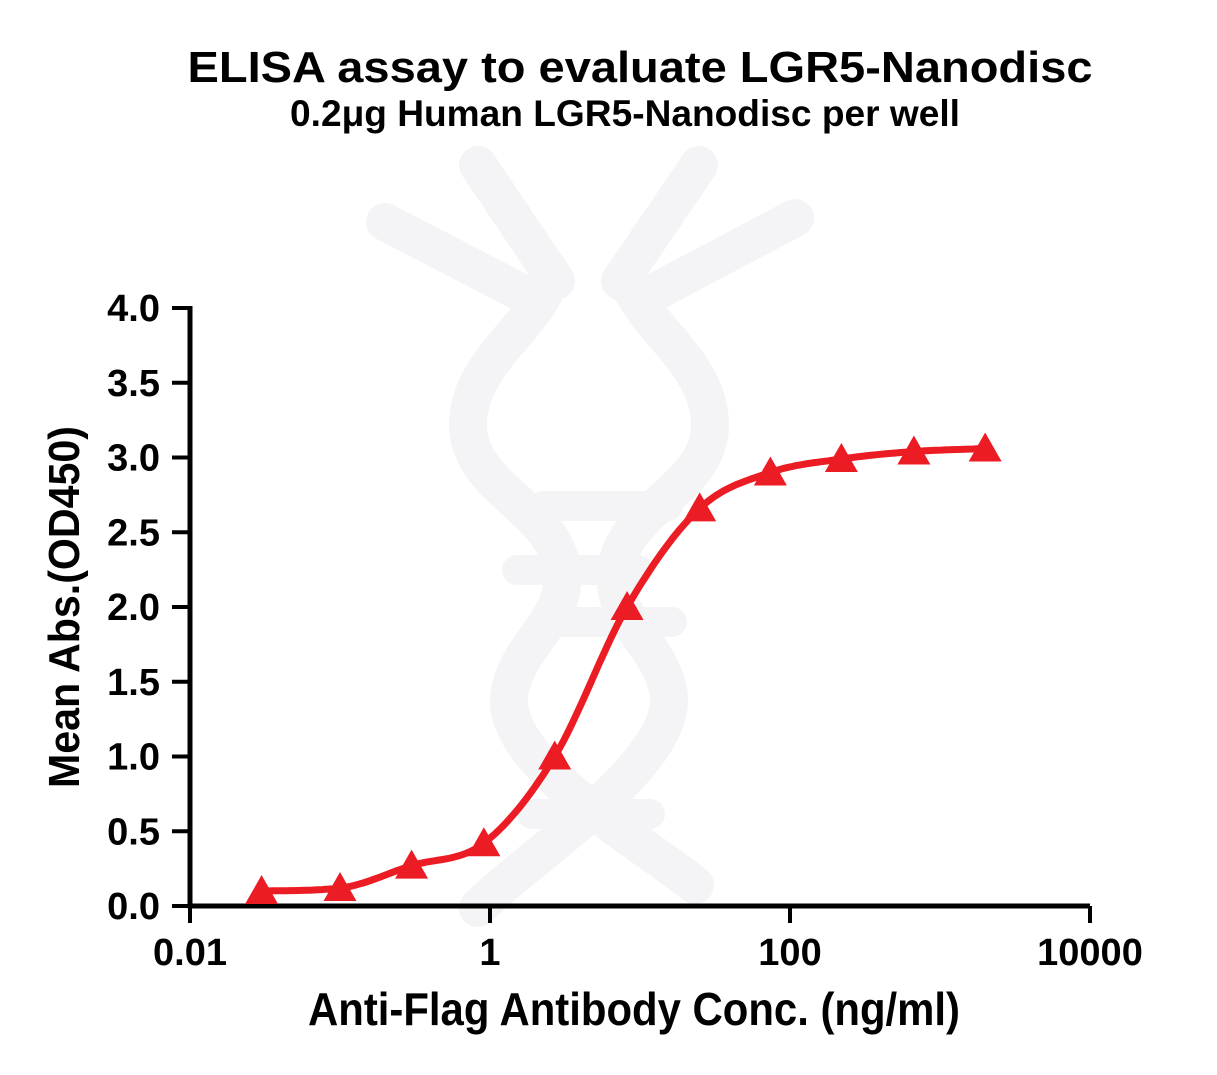  I want to click on x-tick-label-10000: 10000, so click(1090, 953).